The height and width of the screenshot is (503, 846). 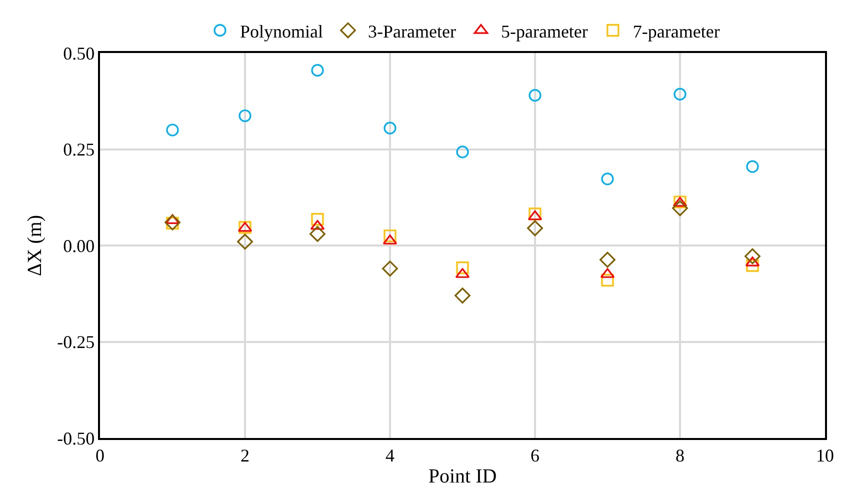 I want to click on y-tick-label: 0.50, so click(x=79, y=53).